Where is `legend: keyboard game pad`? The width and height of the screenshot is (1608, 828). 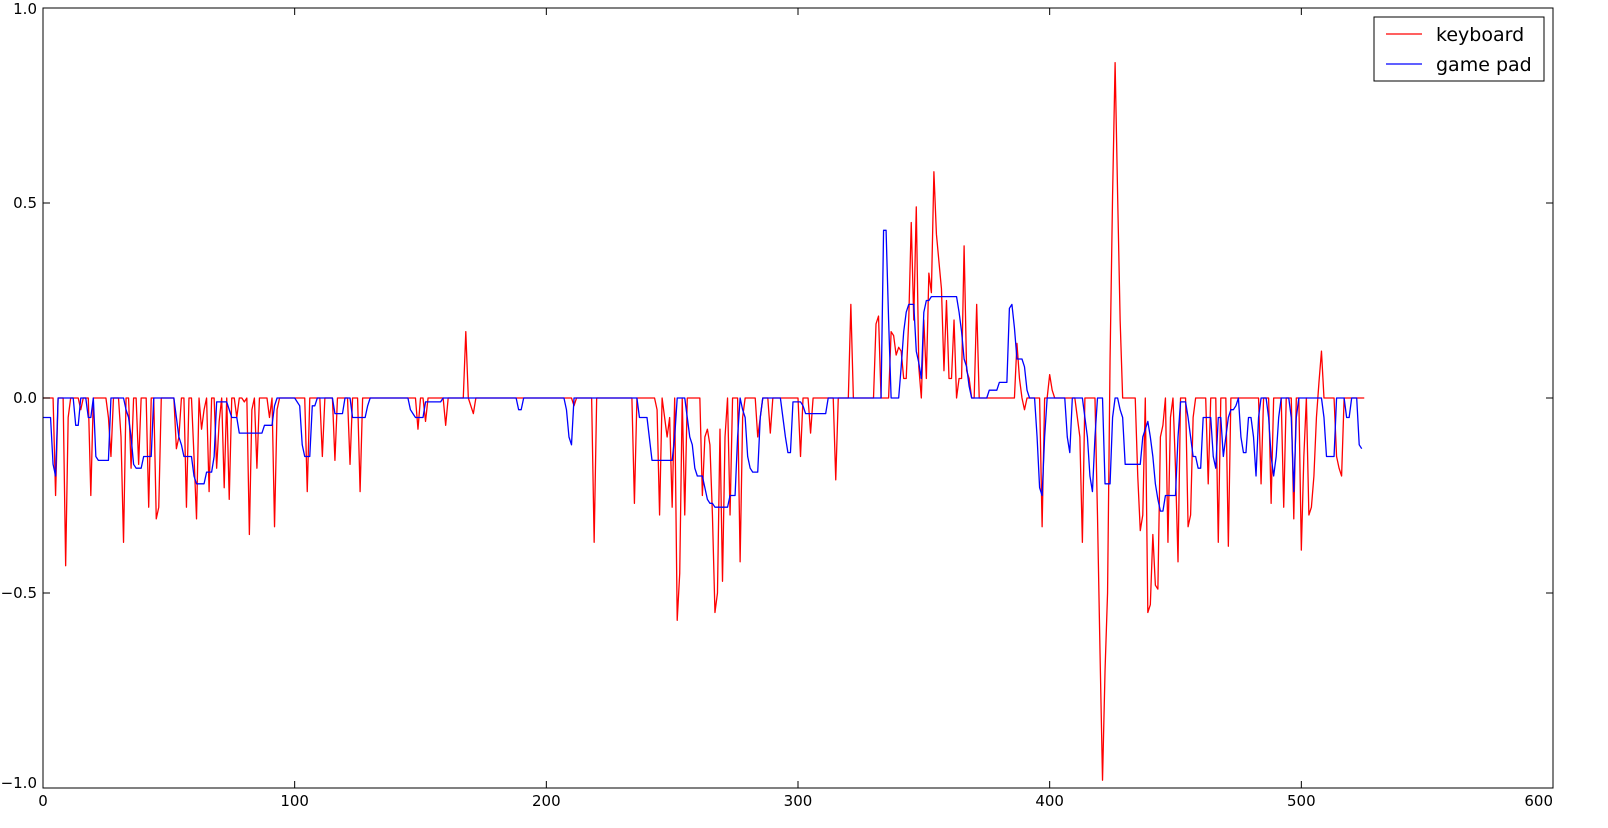 legend: keyboard game pad is located at coordinates (1459, 49).